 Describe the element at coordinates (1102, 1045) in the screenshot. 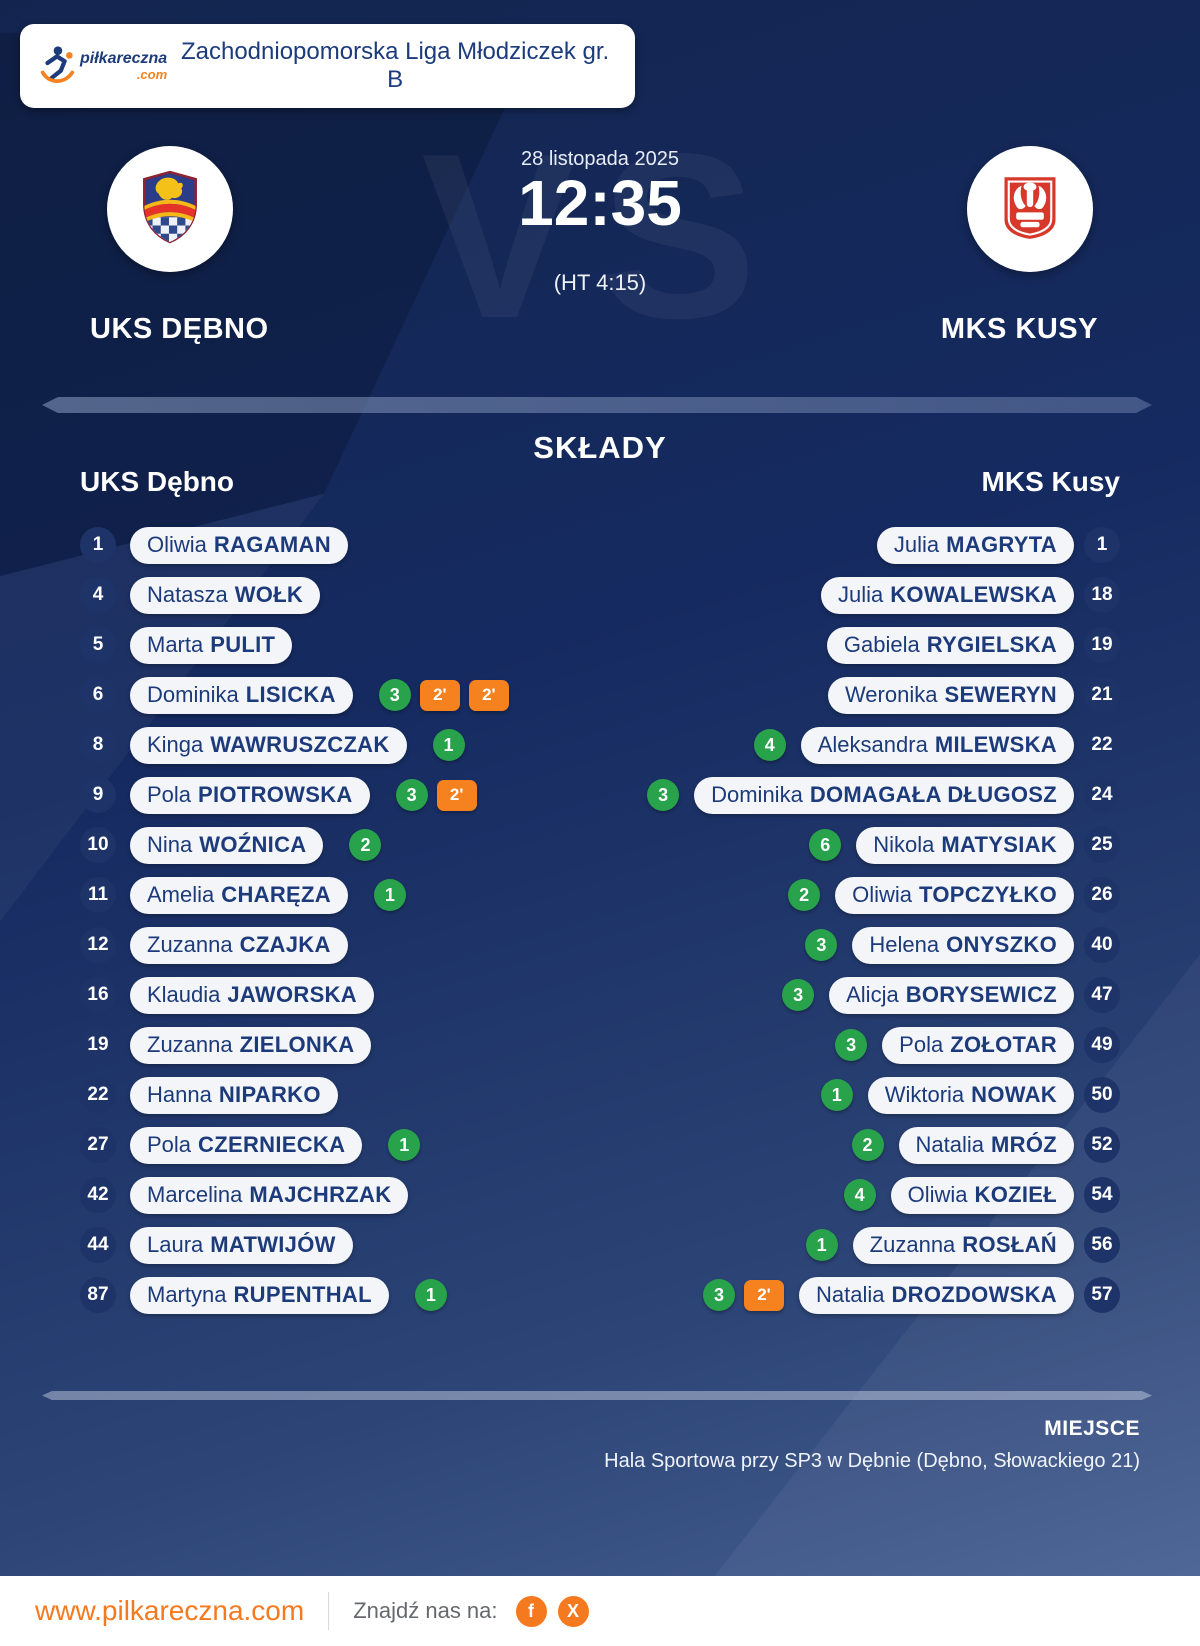

I see `player-number: 49` at that location.